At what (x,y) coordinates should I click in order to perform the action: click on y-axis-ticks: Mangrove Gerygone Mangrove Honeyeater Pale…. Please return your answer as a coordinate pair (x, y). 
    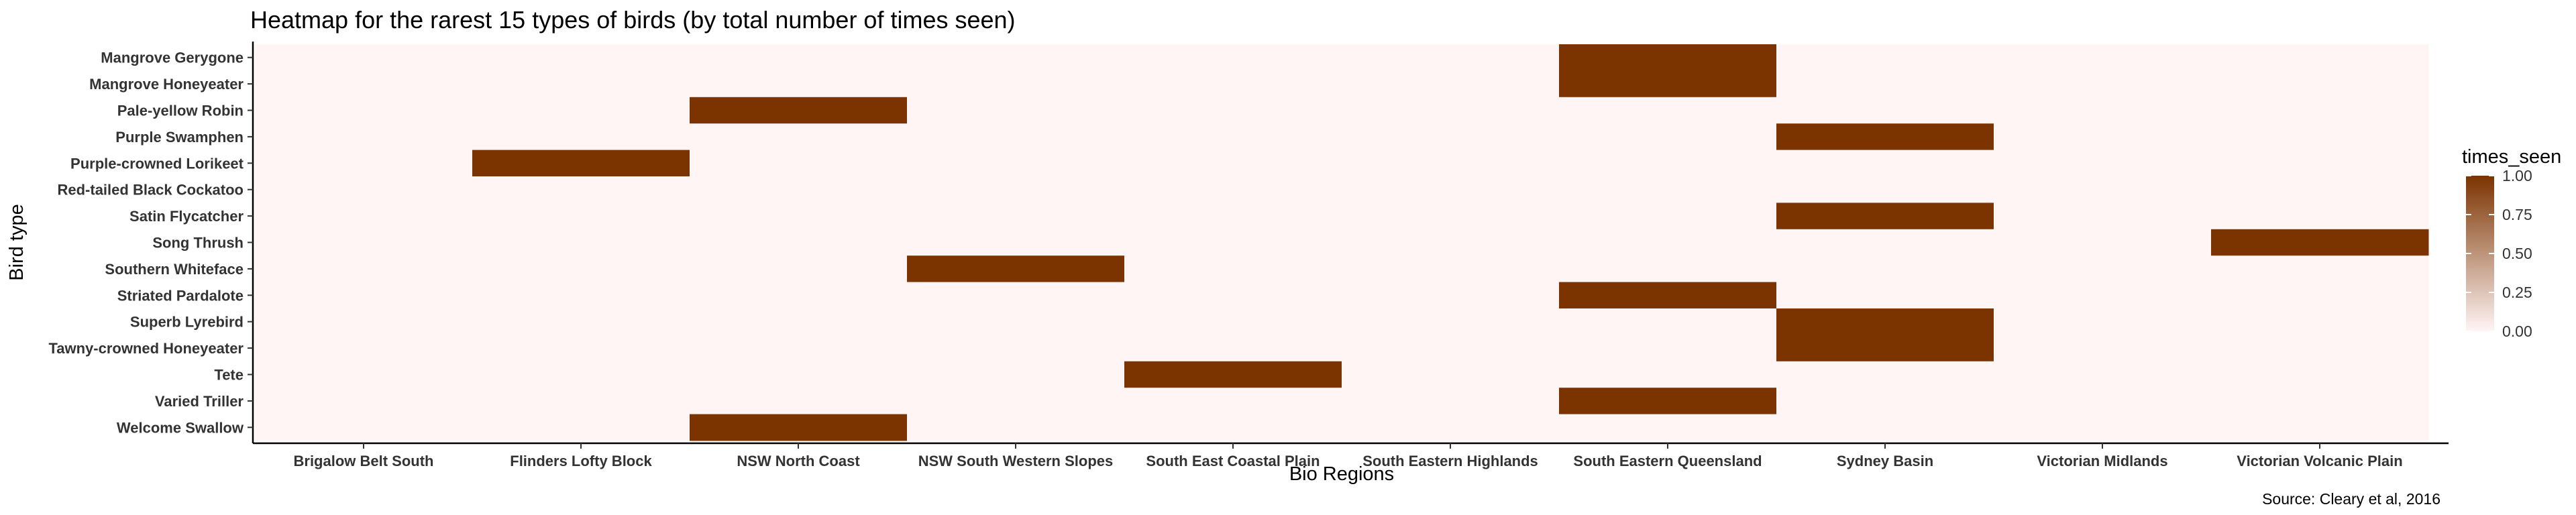
    Looking at the image, I should click on (150, 243).